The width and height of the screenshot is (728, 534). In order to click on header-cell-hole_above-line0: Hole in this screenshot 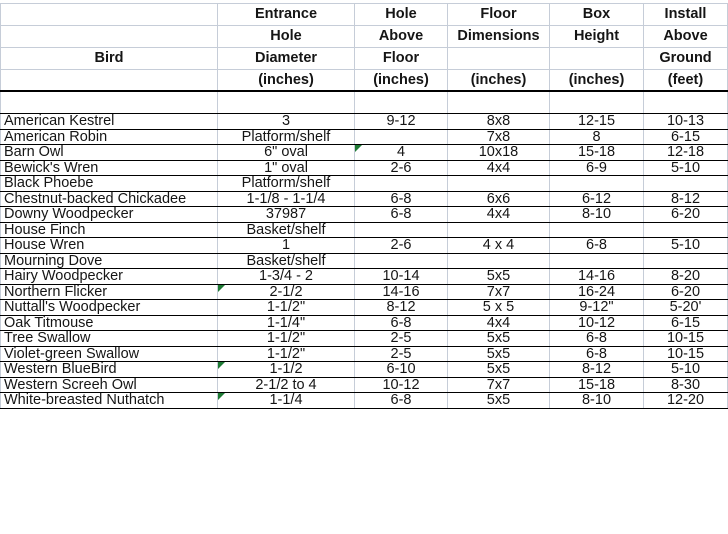, I will do `click(401, 14)`.